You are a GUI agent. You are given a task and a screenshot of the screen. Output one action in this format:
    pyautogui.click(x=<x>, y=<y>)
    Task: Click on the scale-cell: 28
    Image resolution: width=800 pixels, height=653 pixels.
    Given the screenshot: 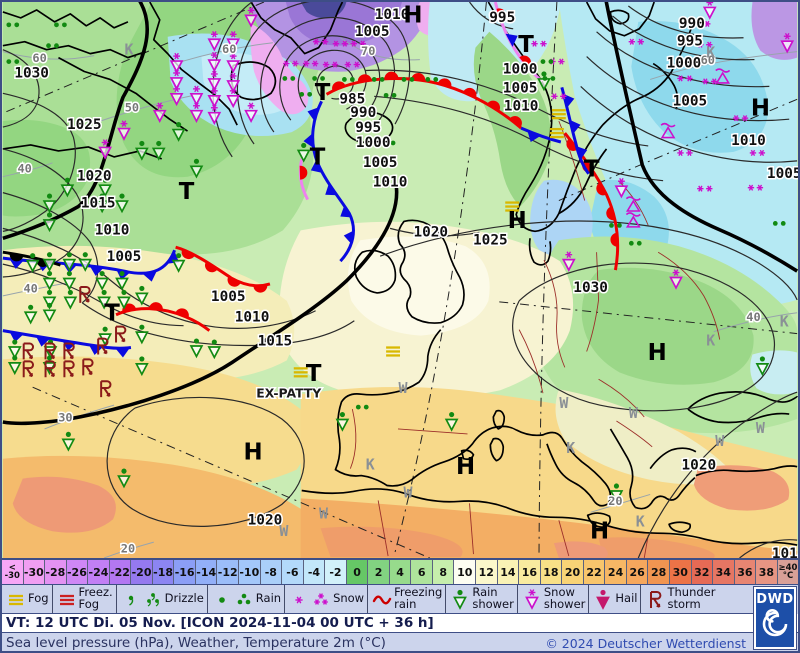 What is the action you would take?
    pyautogui.click(x=659, y=572)
    